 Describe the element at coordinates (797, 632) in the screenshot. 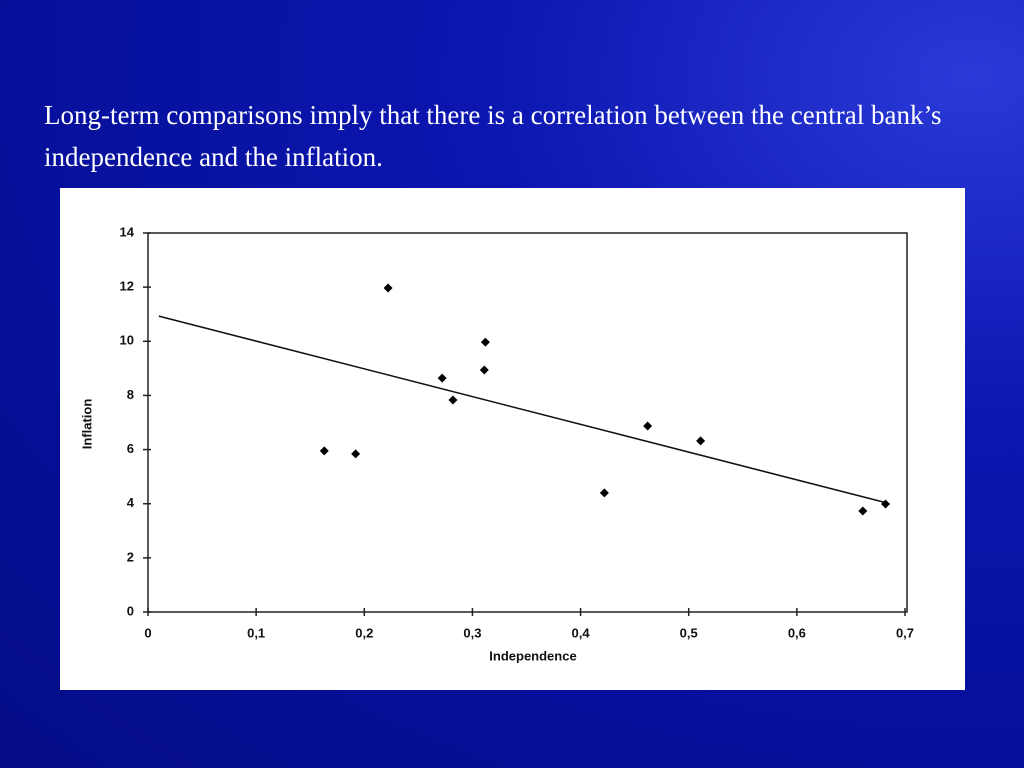

I see `x-tick-label: 0,6` at that location.